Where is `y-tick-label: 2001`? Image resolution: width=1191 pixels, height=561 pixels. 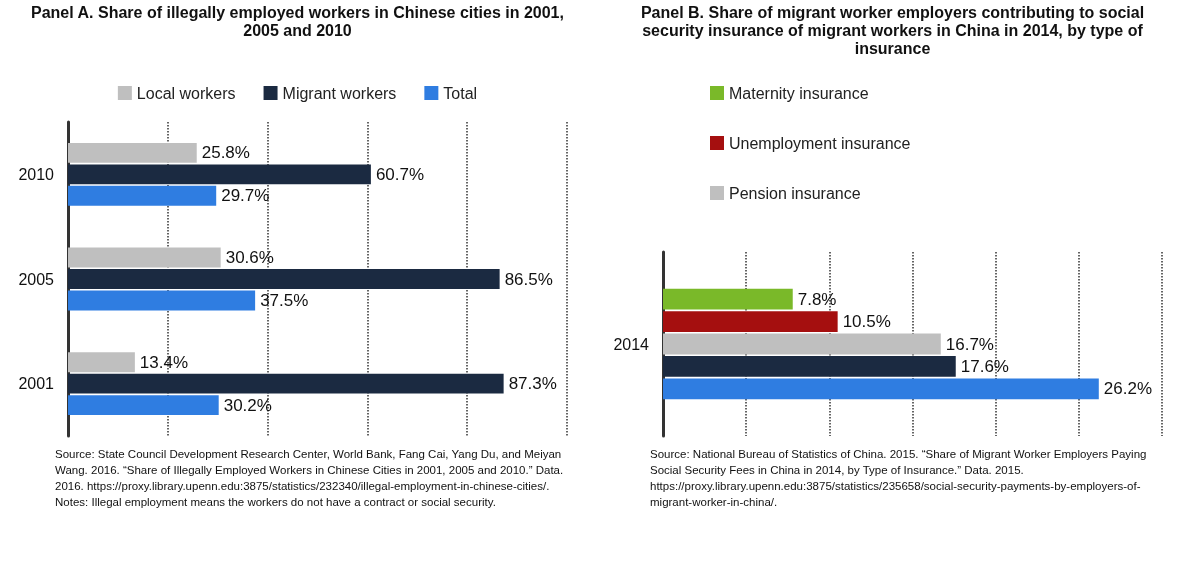 y-tick-label: 2001 is located at coordinates (36, 384).